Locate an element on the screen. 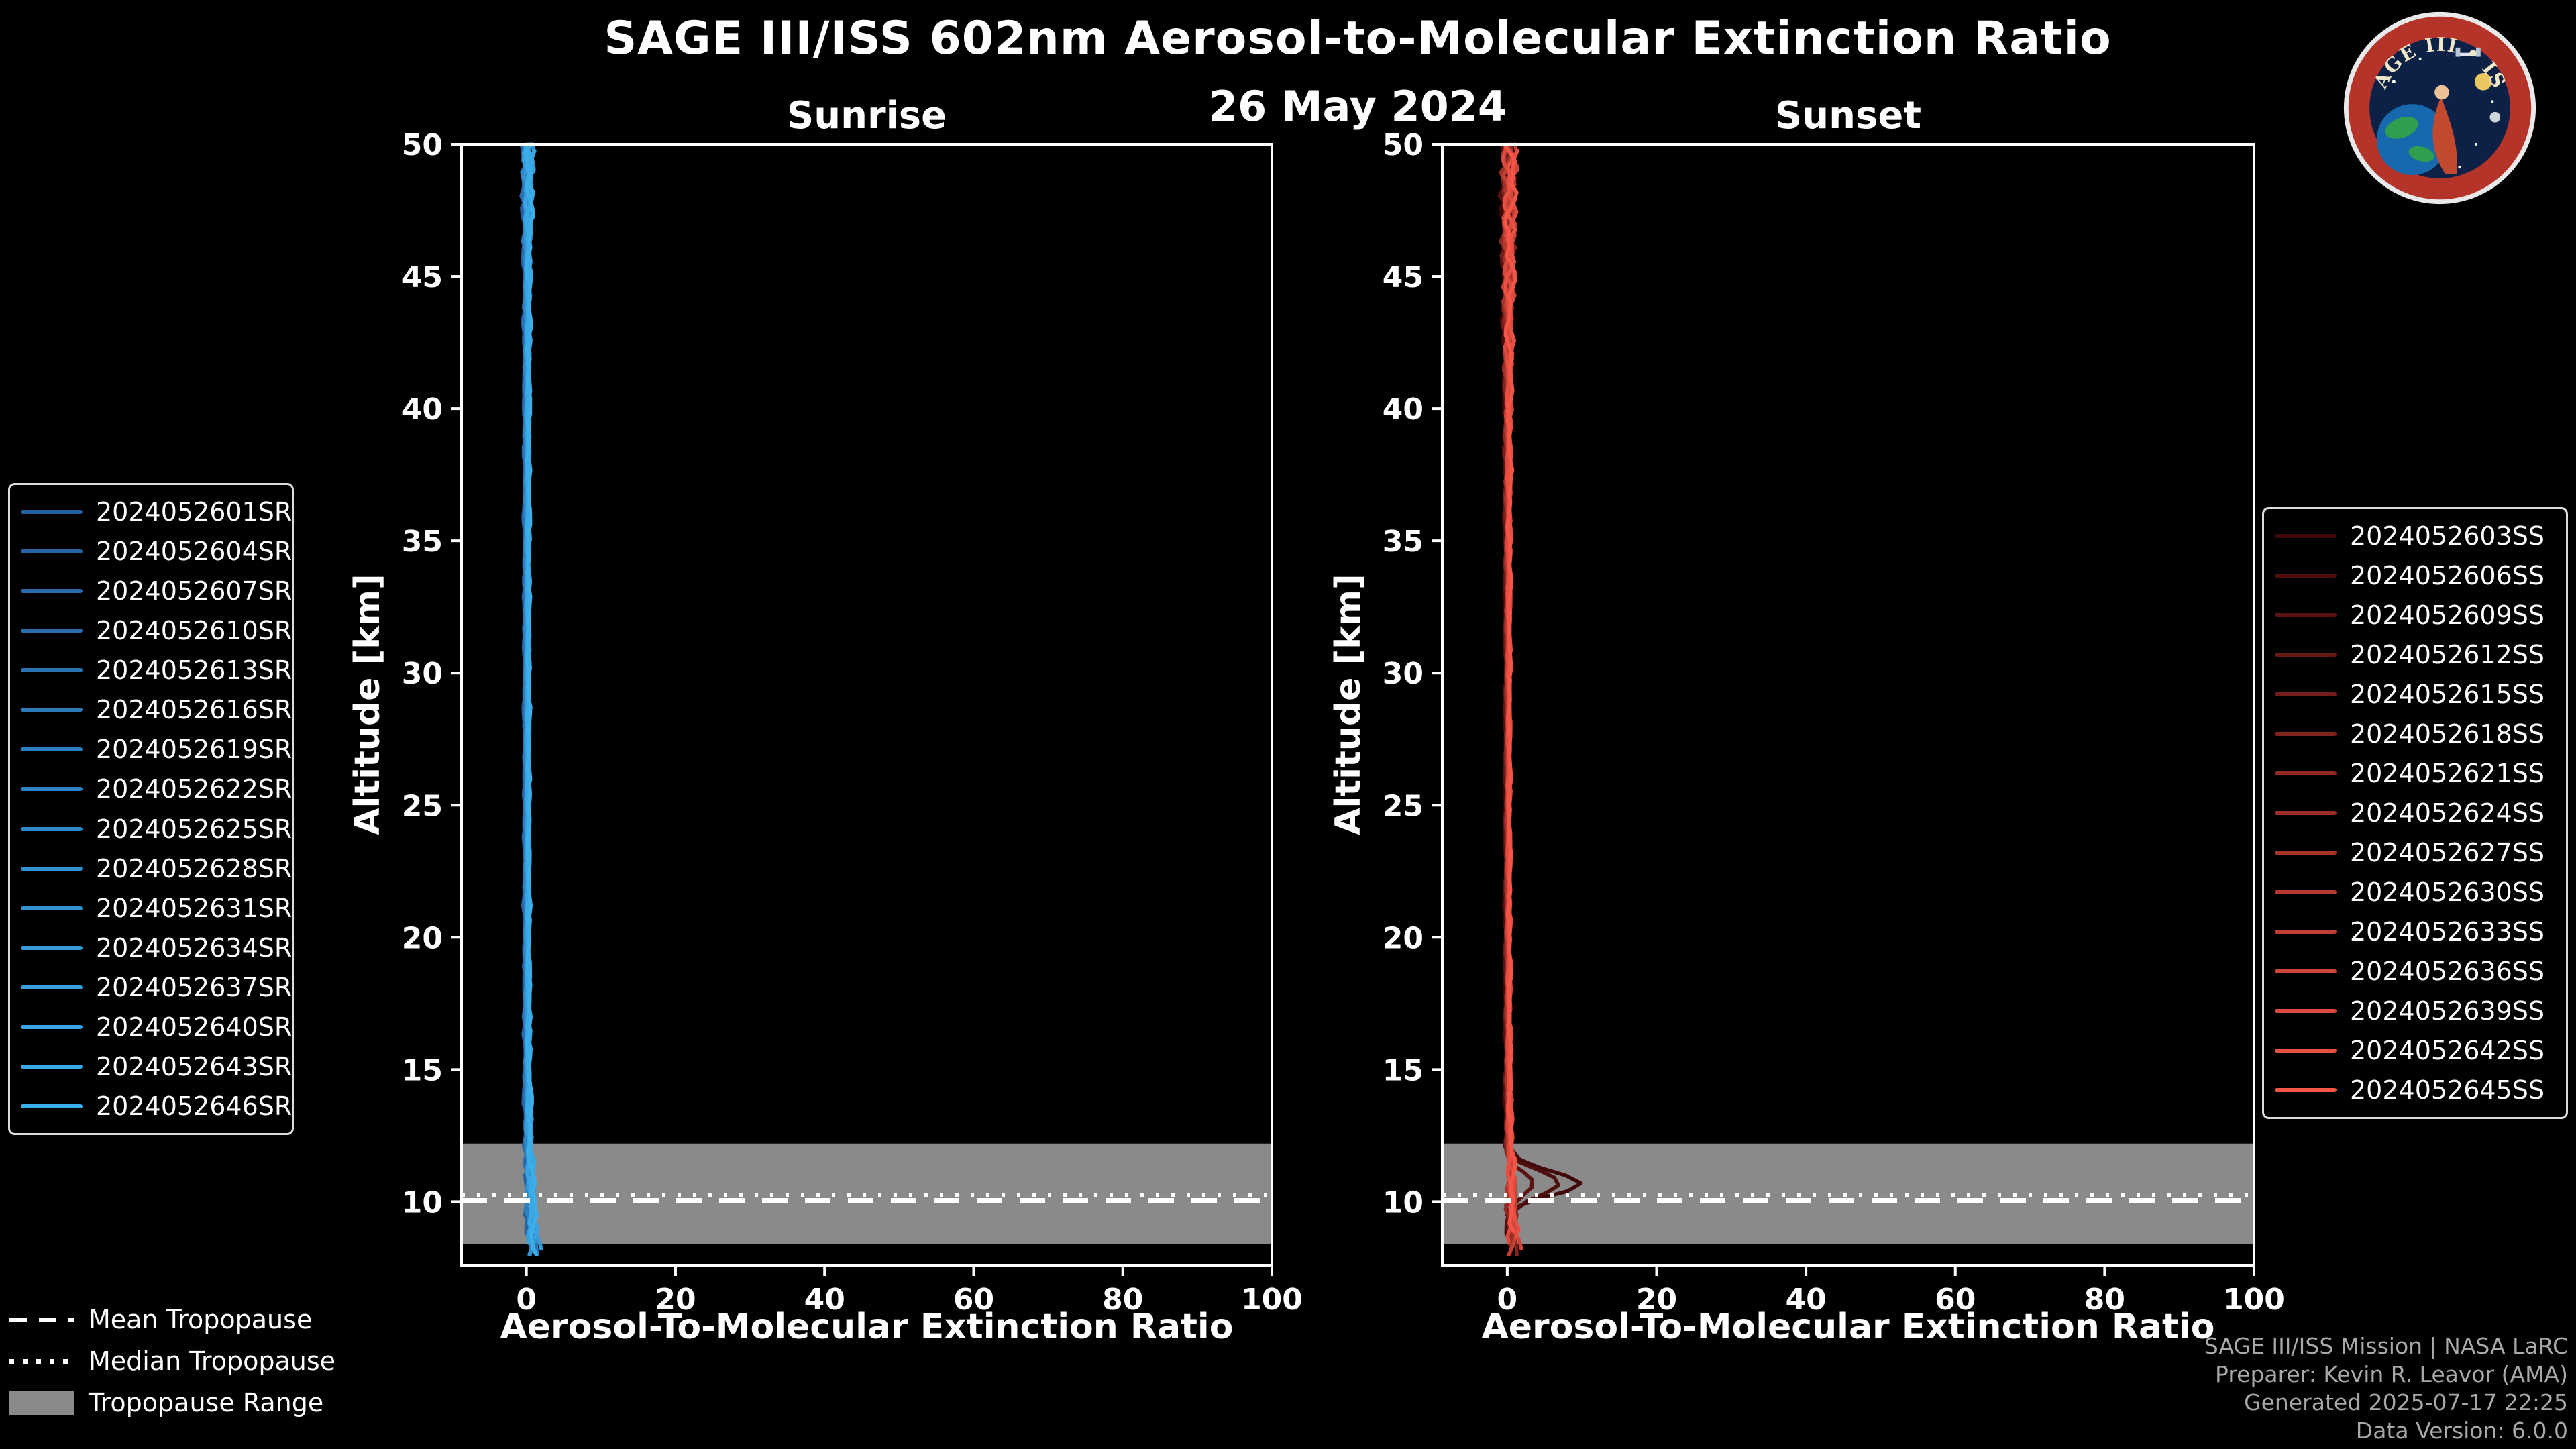  x-axis-ticks: 0 20 40 60 80 100 is located at coordinates (1891, 1291).